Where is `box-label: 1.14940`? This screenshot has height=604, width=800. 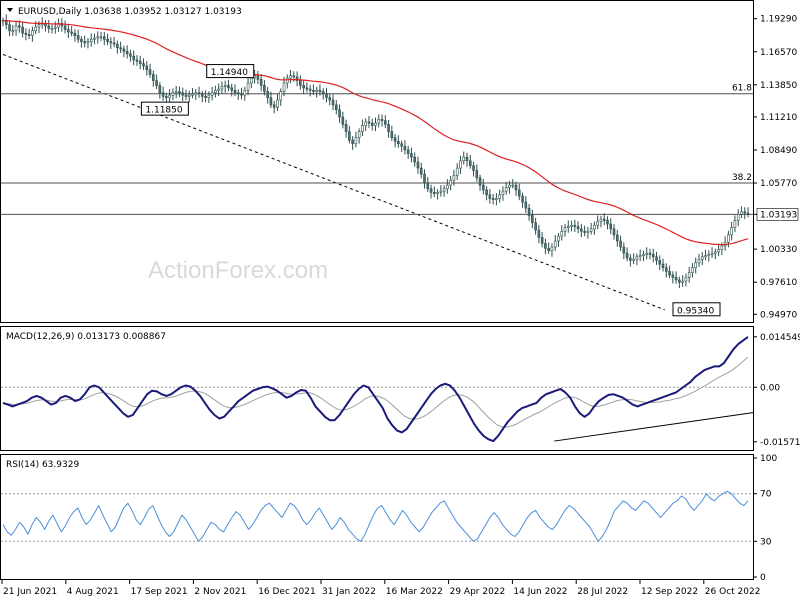 box-label: 1.14940 is located at coordinates (230, 71).